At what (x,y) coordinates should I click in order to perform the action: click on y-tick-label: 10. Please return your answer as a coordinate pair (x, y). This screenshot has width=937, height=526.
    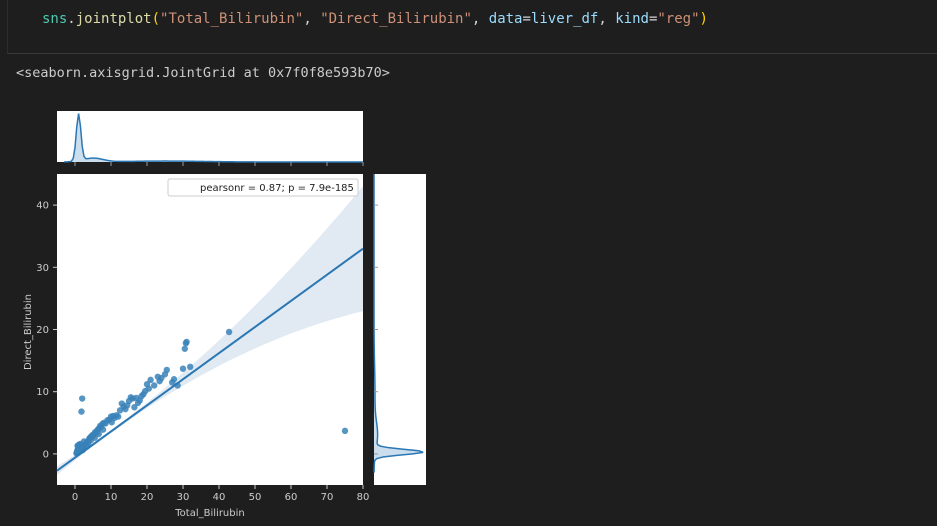
    Looking at the image, I should click on (42, 392).